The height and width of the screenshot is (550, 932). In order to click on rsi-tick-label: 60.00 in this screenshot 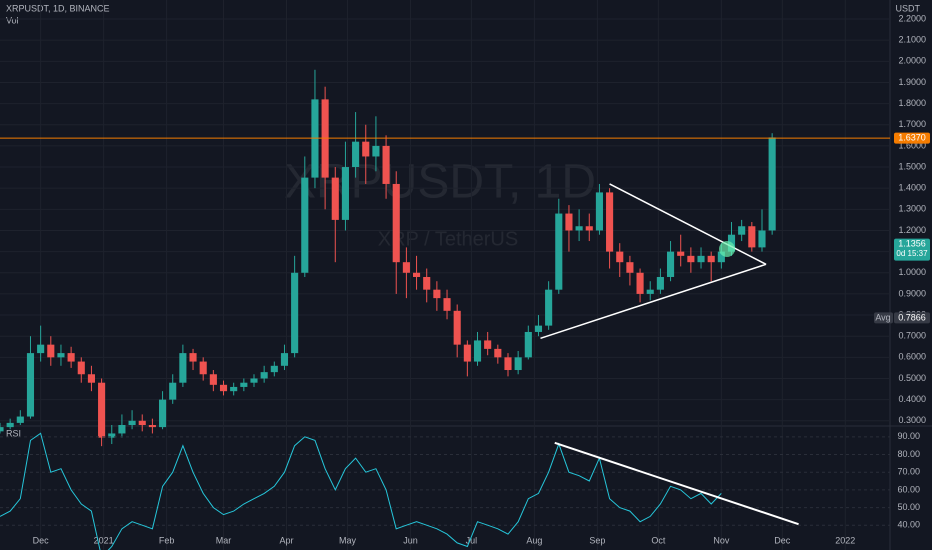, I will do `click(908, 489)`.